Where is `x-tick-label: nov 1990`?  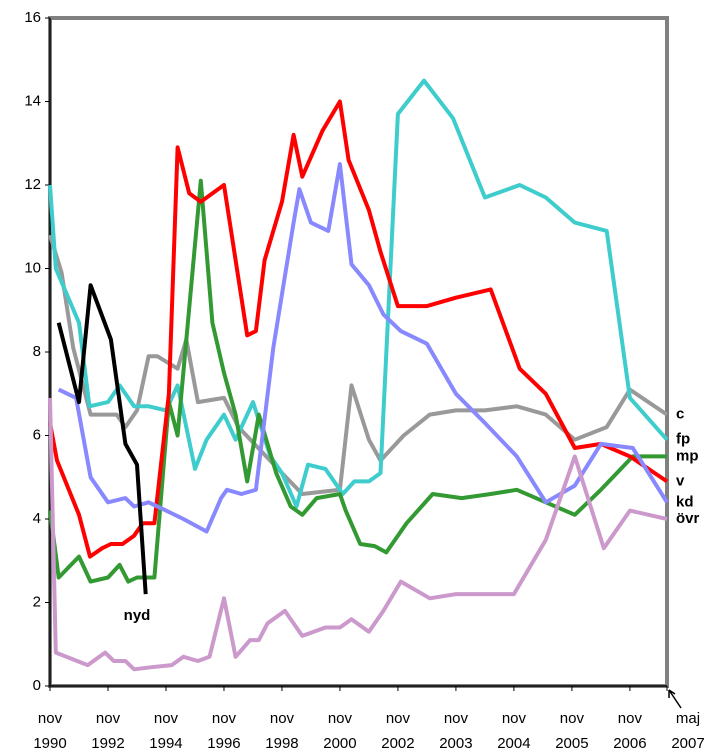
x-tick-label: nov 1990 is located at coordinates (50, 731).